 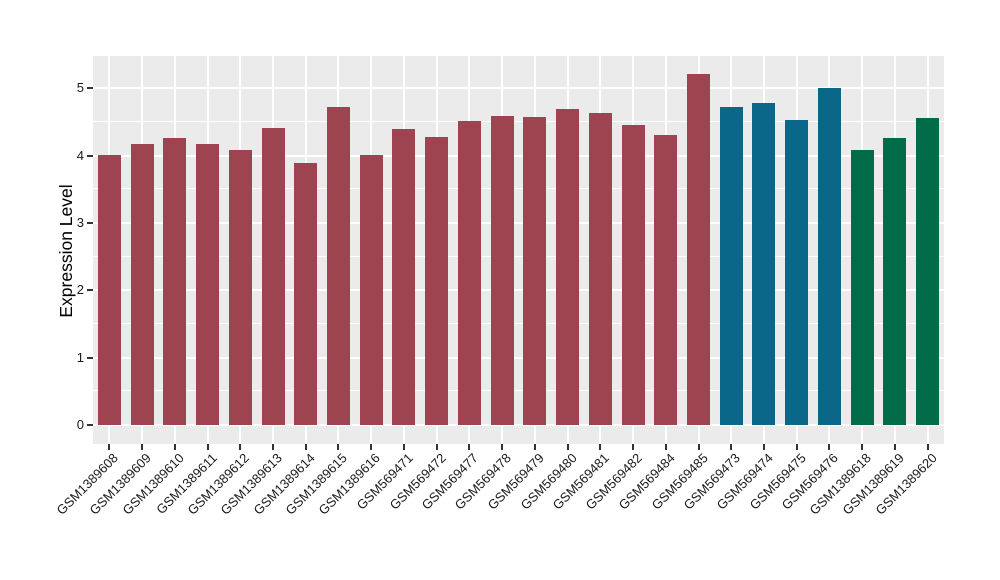 I want to click on y-tick-label: 1, so click(x=80, y=357).